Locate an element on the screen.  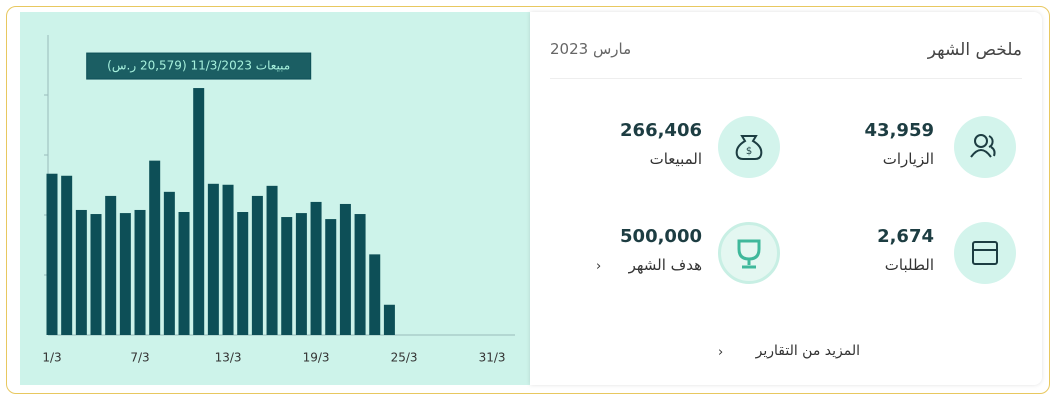
stat-value: 500,000 is located at coordinates (661, 236).